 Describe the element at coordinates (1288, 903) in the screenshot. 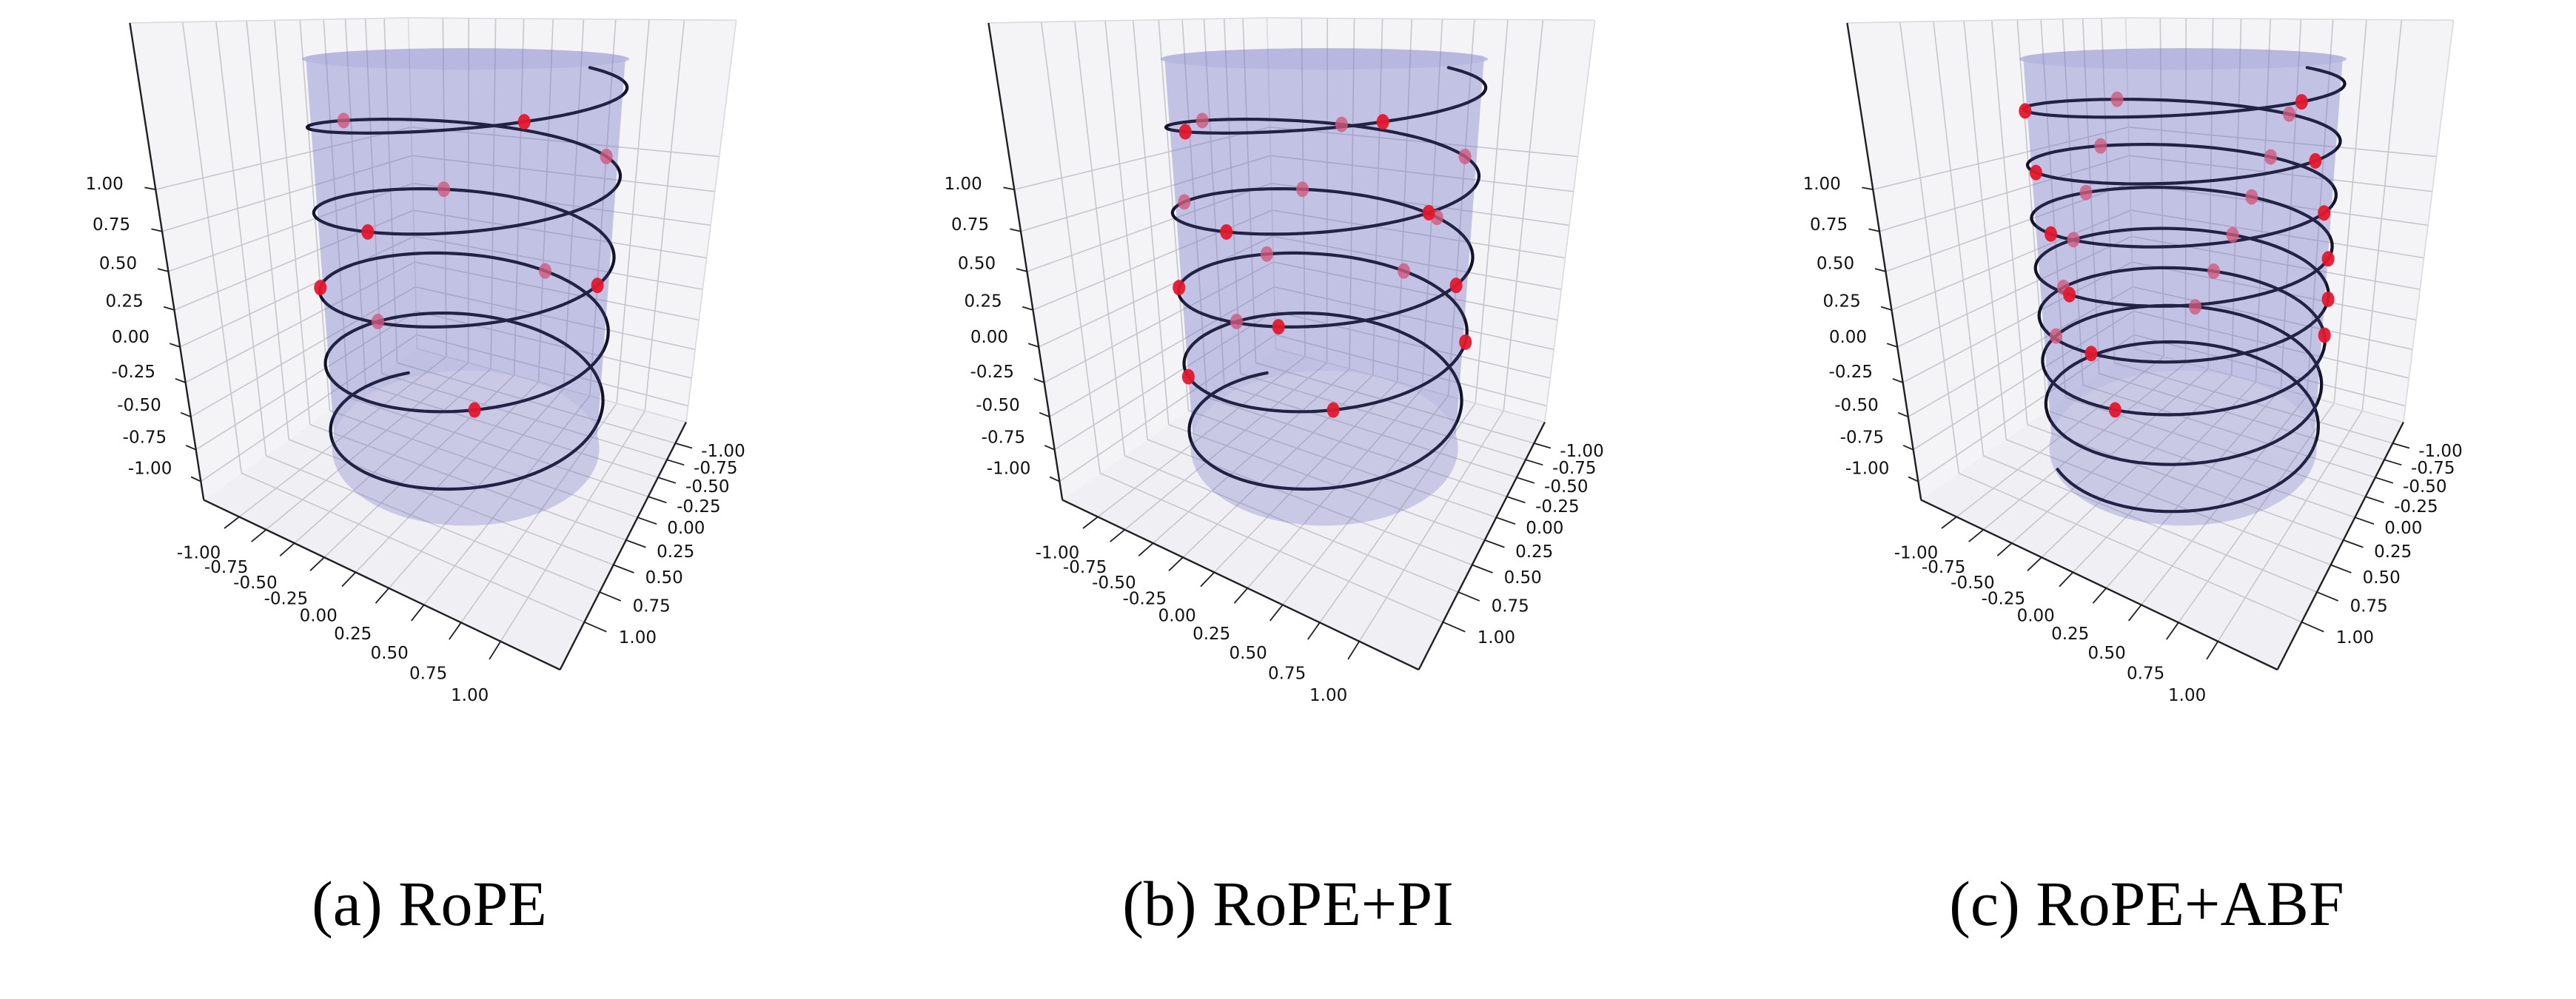

I see `caption-b: (b) RoPE+PI` at that location.